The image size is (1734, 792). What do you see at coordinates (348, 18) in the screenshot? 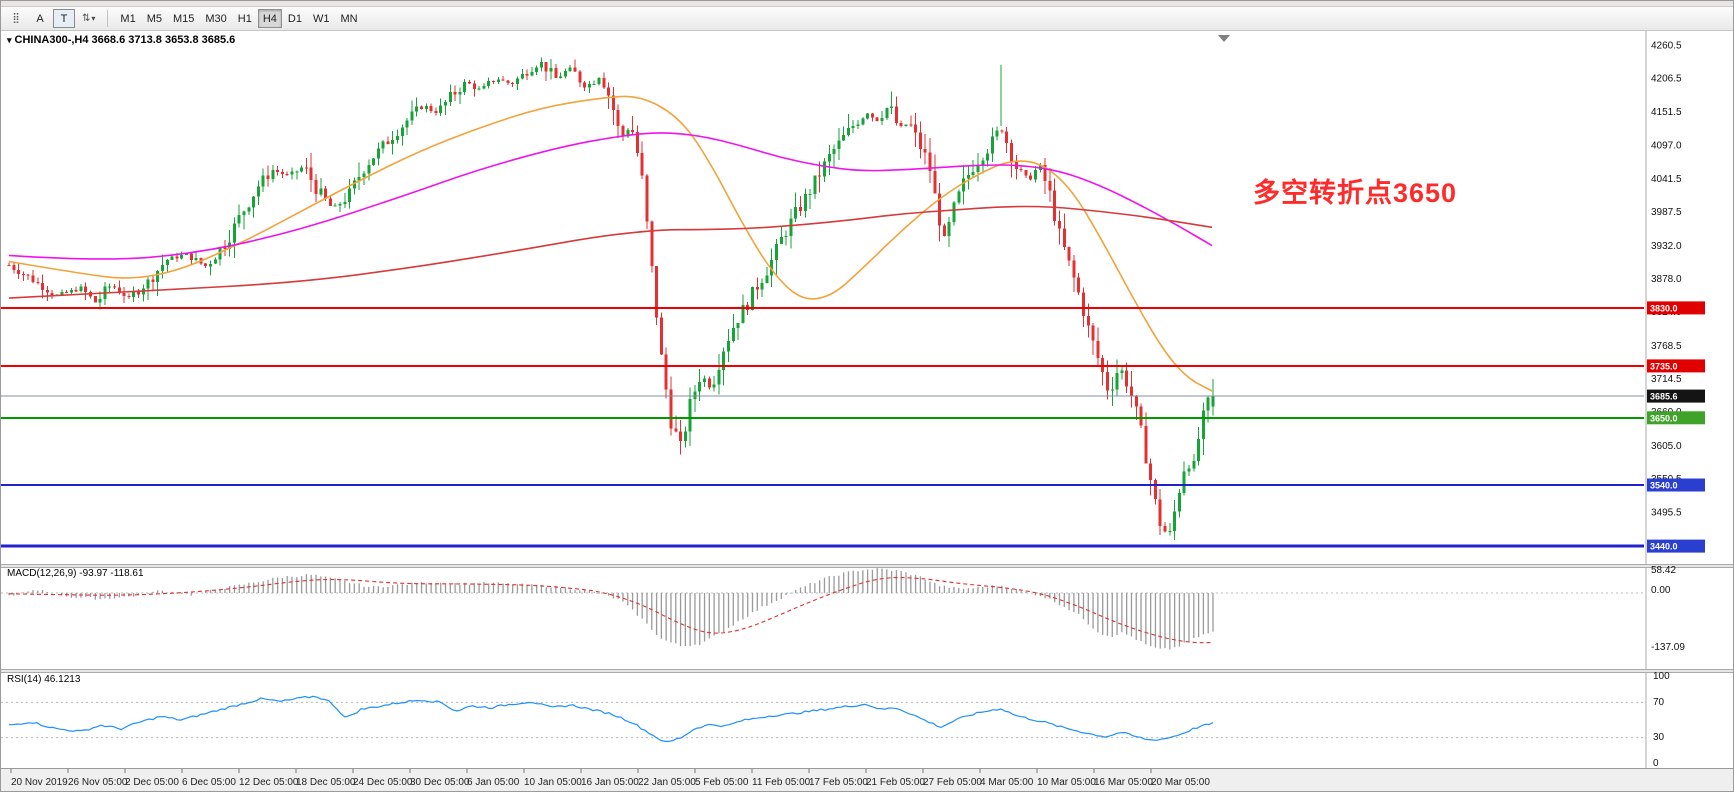
I see `timeframe-MN-button: MN` at bounding box center [348, 18].